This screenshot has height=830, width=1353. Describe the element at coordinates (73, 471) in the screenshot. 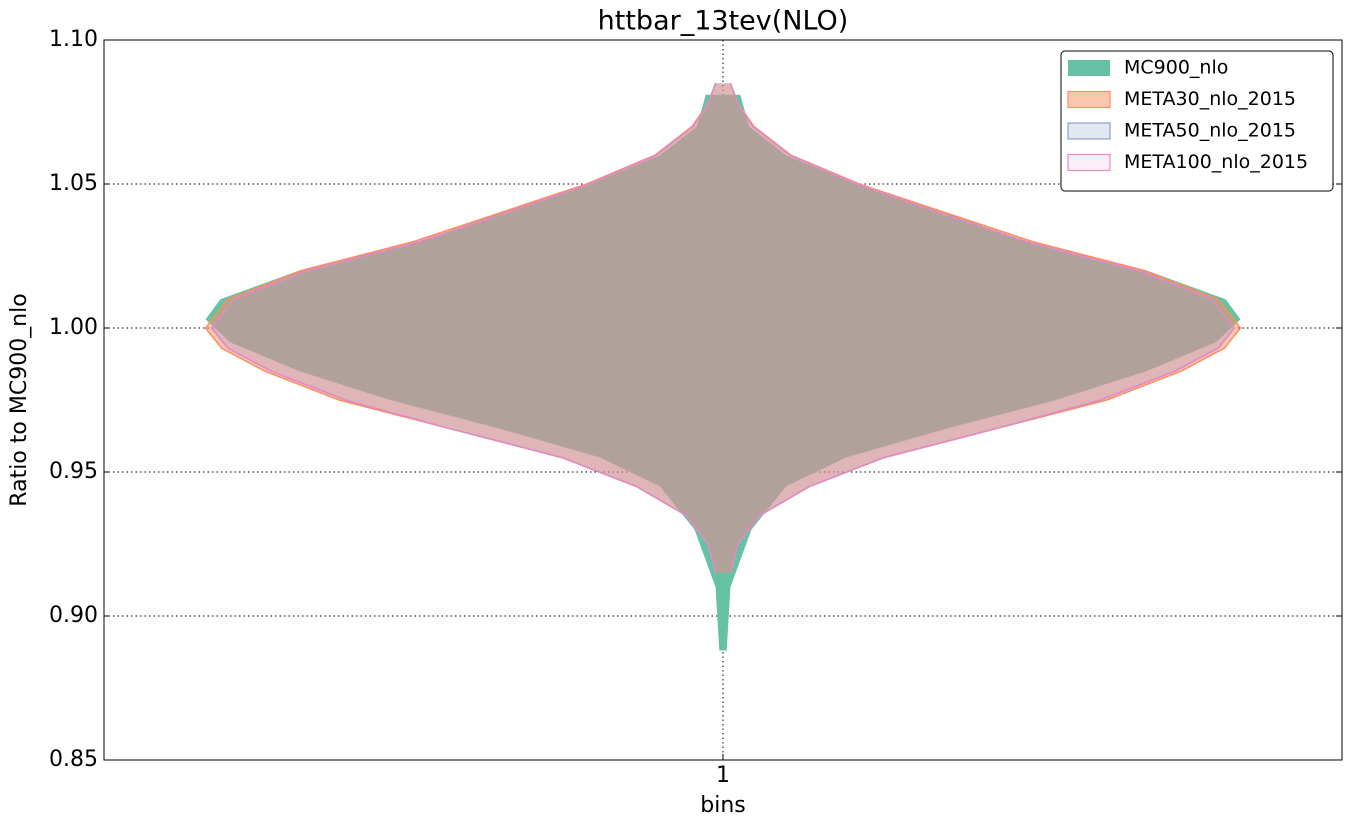

I see `y-tick-label: 0.95` at that location.